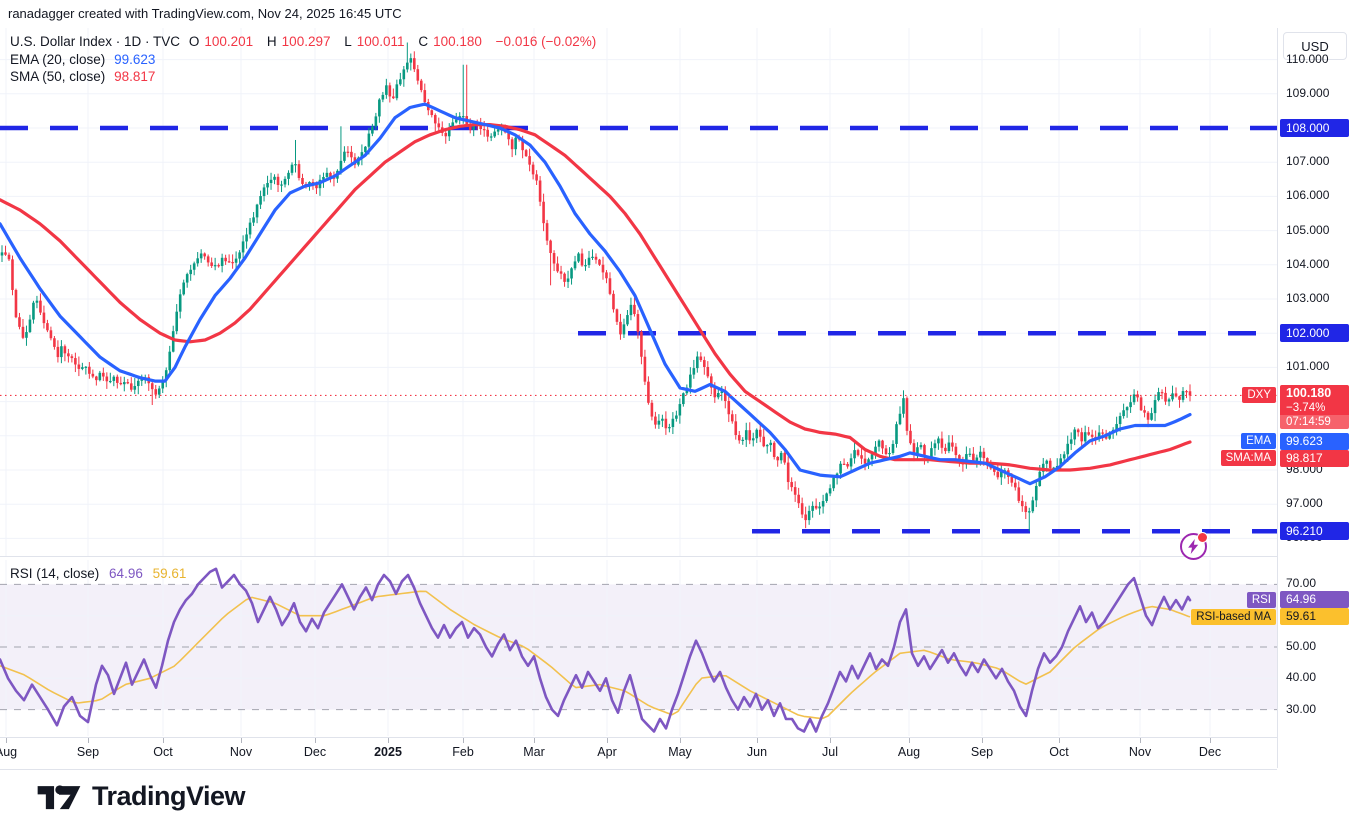  I want to click on hline-price-label: 102.000, so click(1314, 333).